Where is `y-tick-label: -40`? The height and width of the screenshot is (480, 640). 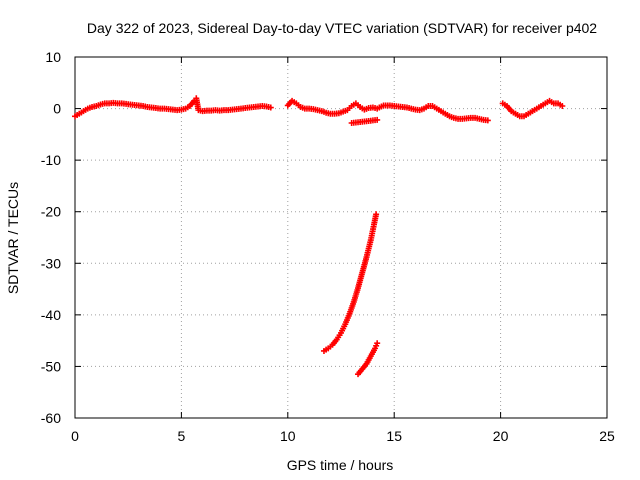 y-tick-label: -40 is located at coordinates (51, 315).